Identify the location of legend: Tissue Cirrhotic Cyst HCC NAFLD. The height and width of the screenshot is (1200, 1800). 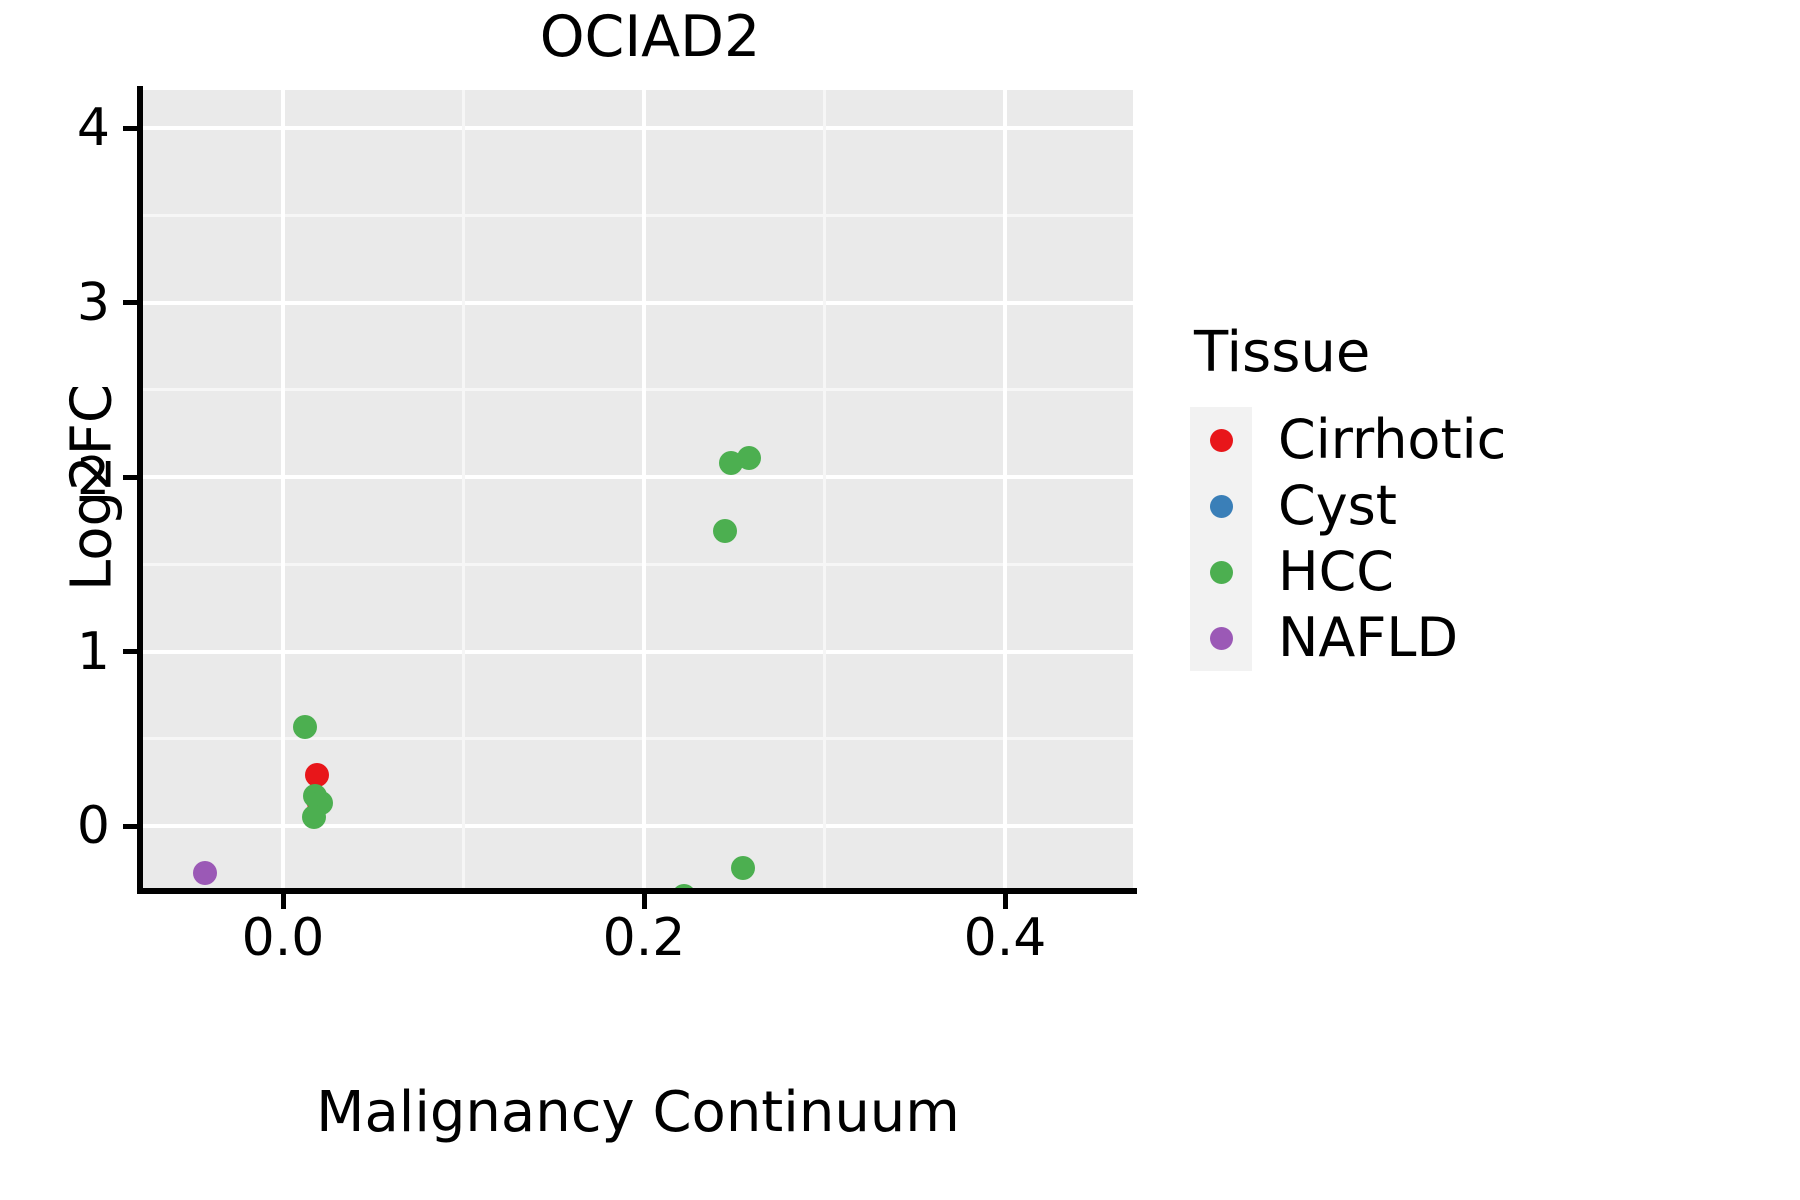
(1470, 495).